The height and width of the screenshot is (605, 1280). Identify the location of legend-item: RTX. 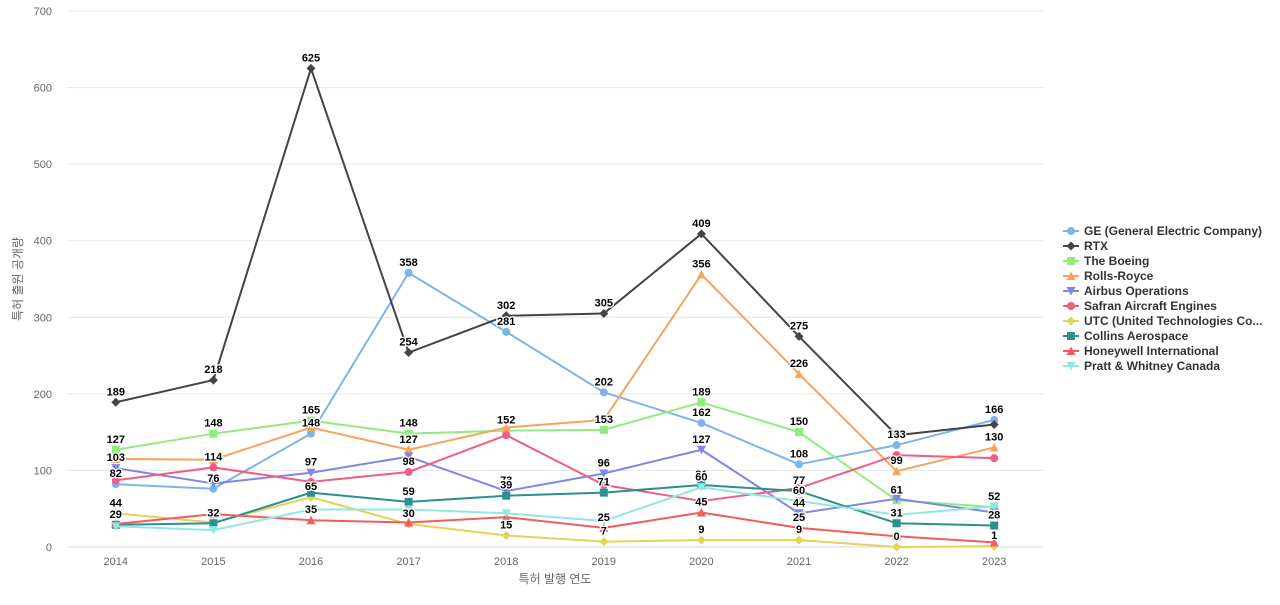
(1085, 246).